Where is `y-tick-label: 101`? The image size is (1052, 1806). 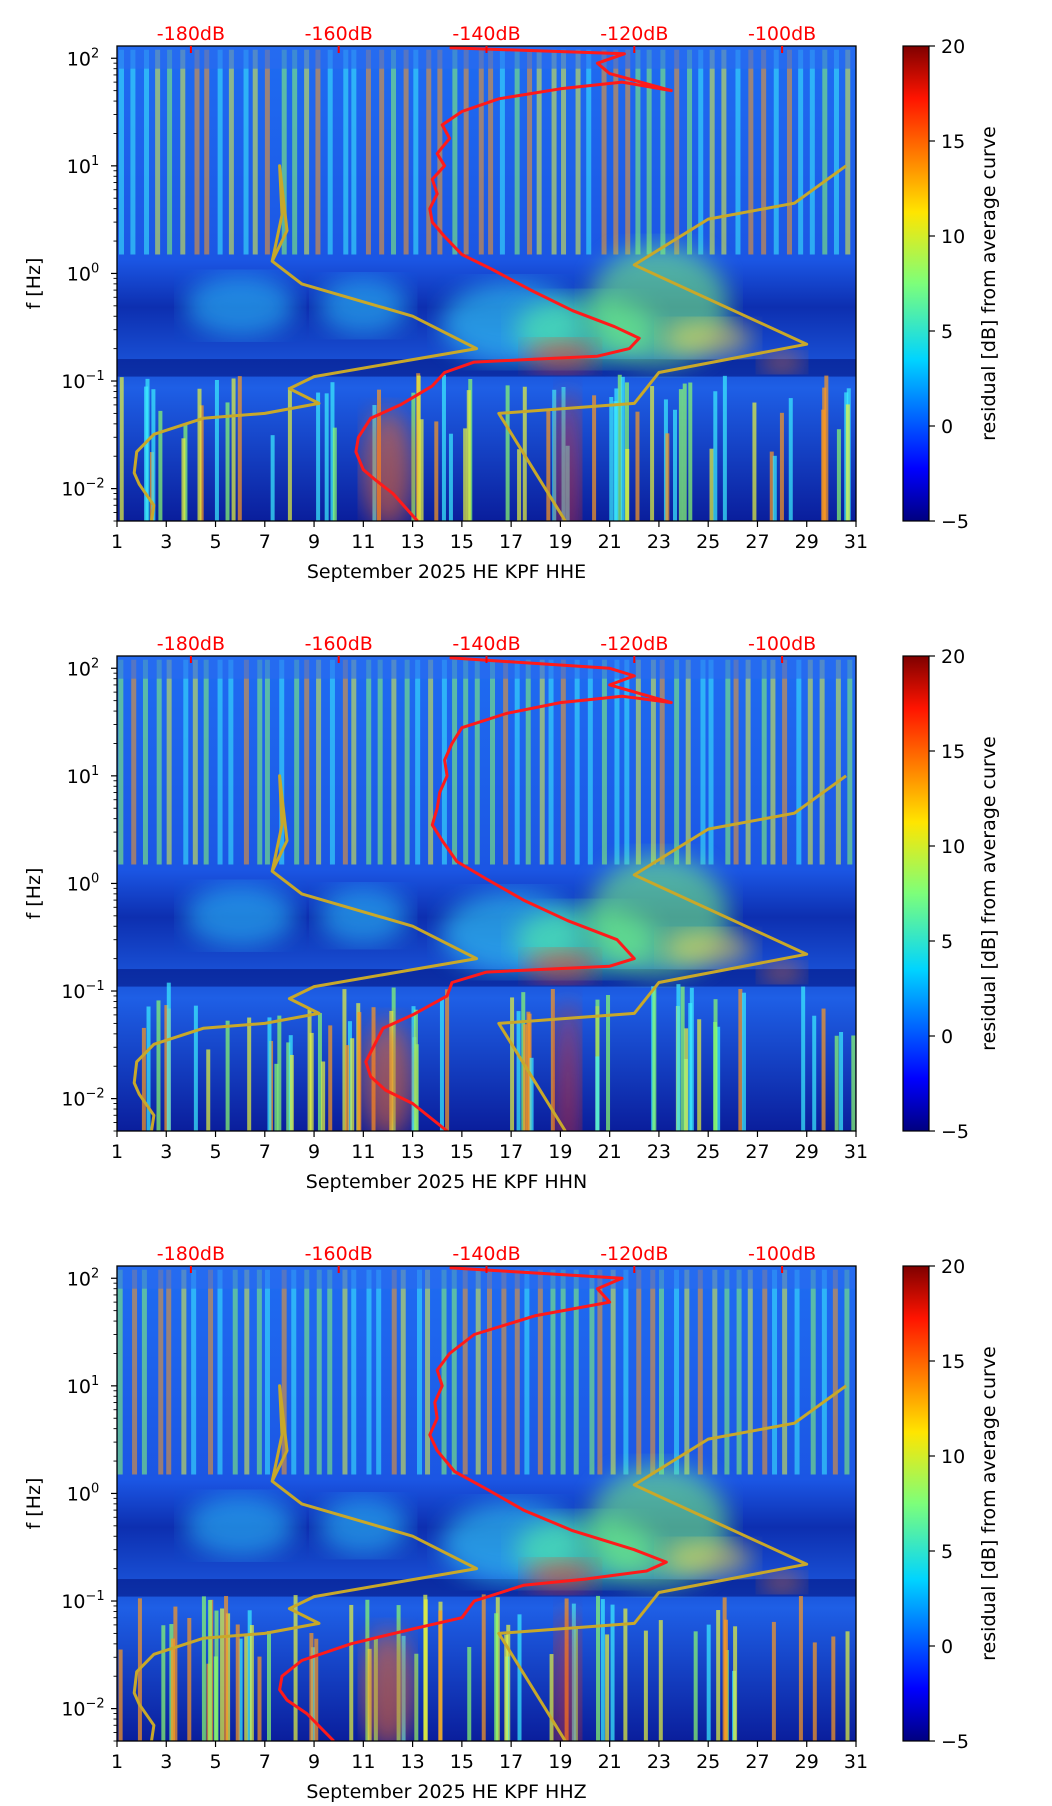
y-tick-label: 101 is located at coordinates (83, 166).